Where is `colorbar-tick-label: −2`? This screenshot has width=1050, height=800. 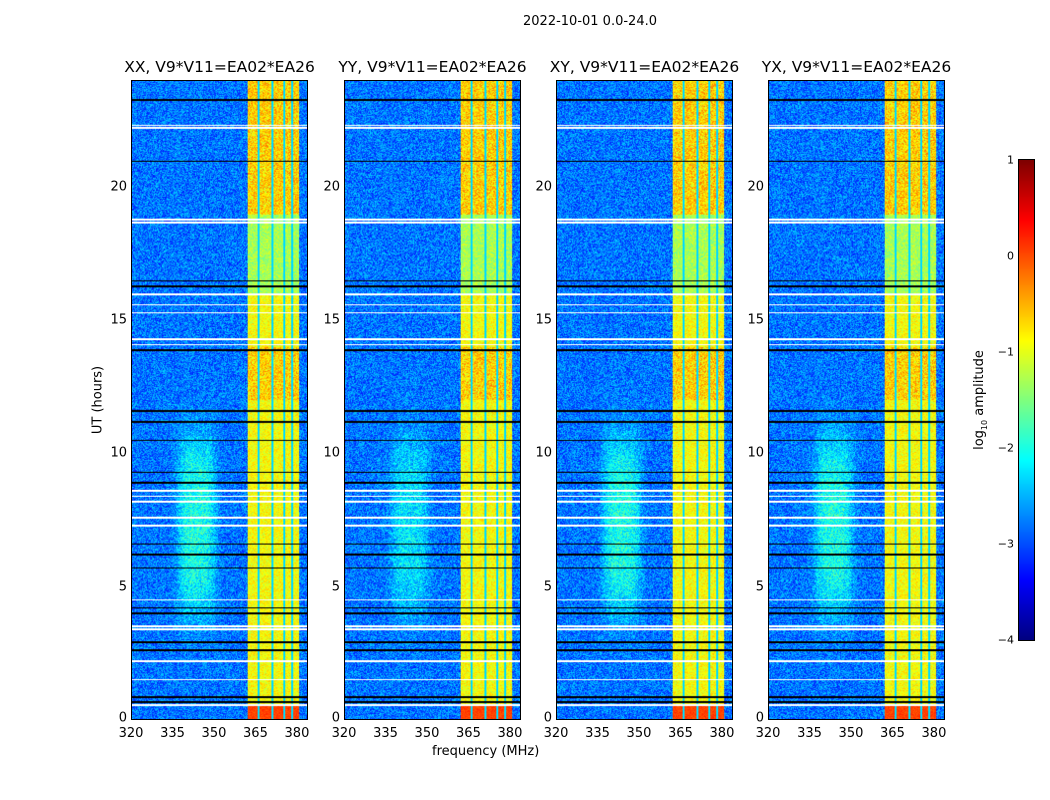 colorbar-tick-label: −2 is located at coordinates (1005, 448).